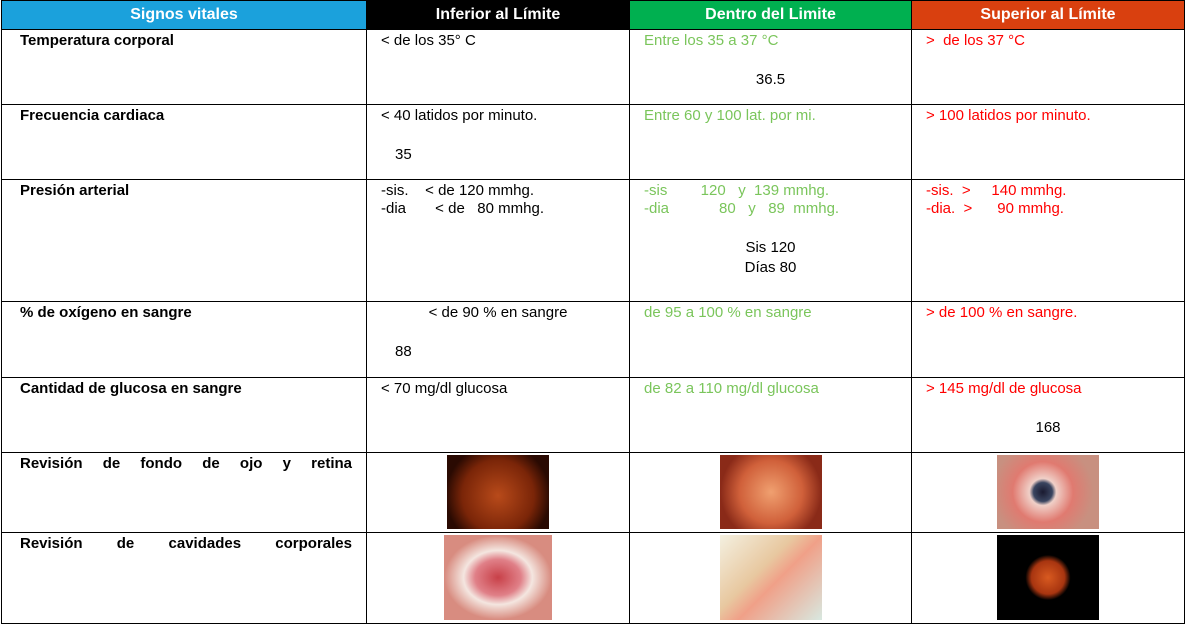 The image size is (1186, 624). I want to click on cell-text: -sis 120 y 139 mmhg., so click(737, 190).